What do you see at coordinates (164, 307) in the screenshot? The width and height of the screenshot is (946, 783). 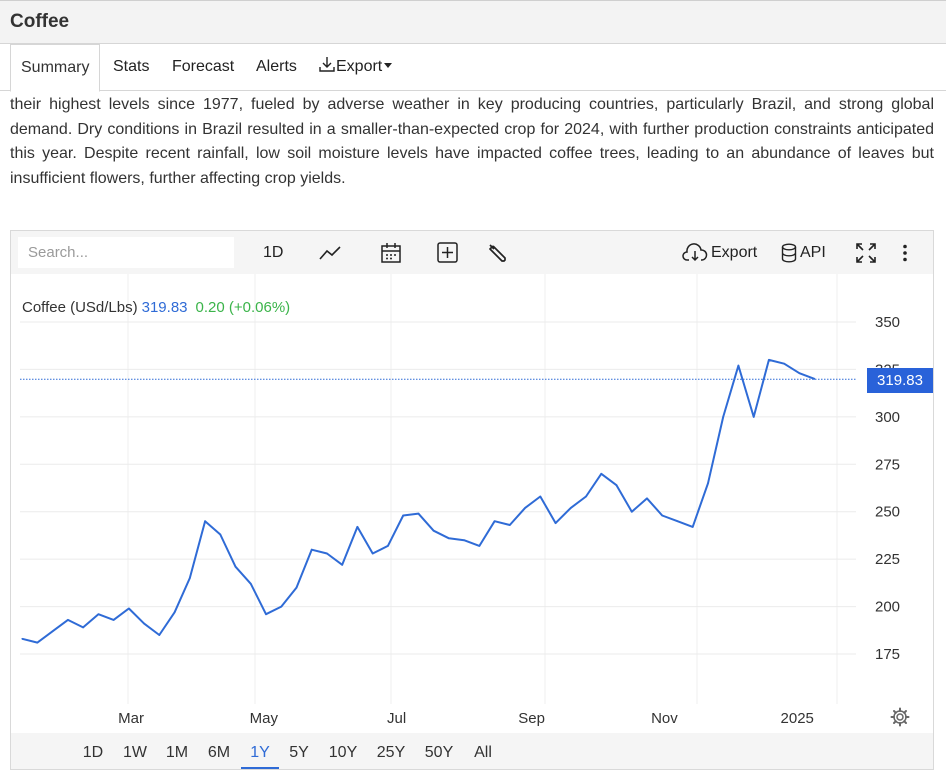 I see `legend-price: 319.83` at bounding box center [164, 307].